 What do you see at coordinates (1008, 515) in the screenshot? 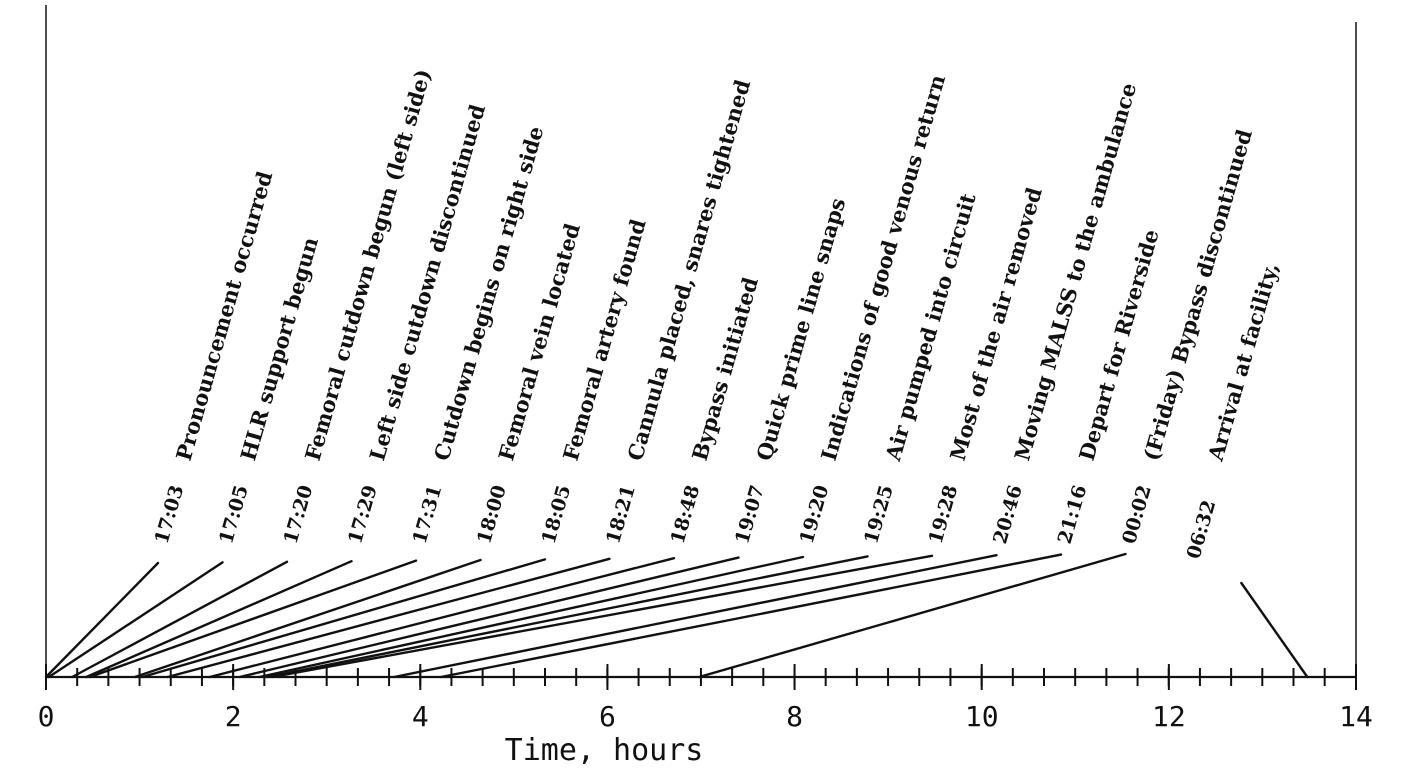
I see `event-time-label: 20:46` at bounding box center [1008, 515].